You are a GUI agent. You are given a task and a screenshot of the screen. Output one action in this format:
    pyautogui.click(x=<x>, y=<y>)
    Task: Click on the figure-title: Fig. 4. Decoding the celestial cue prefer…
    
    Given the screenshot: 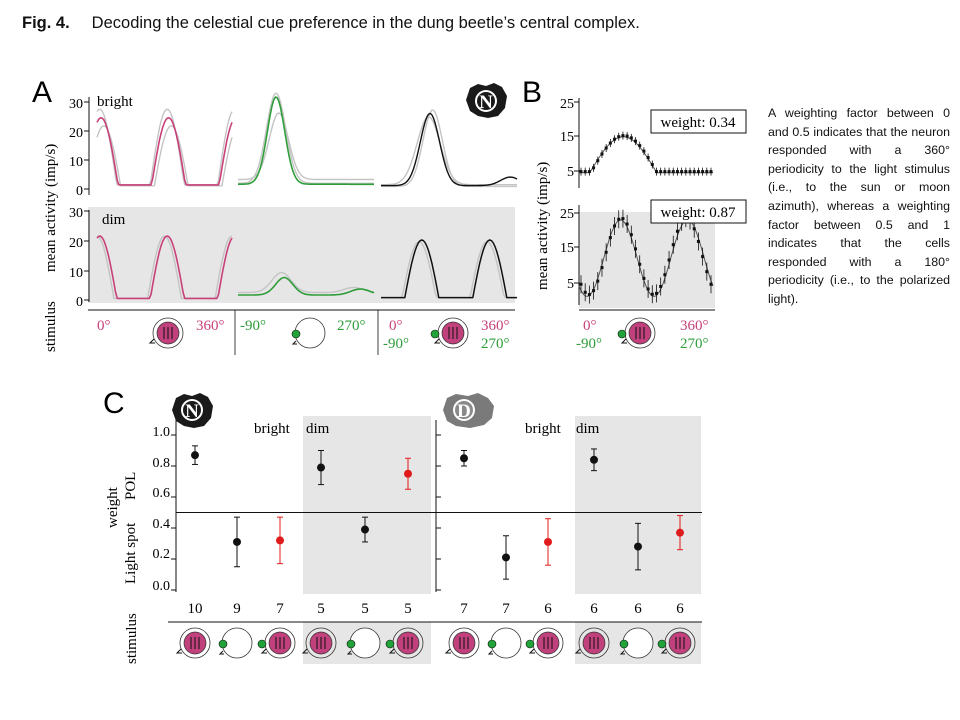 What is the action you would take?
    pyautogui.click(x=331, y=23)
    